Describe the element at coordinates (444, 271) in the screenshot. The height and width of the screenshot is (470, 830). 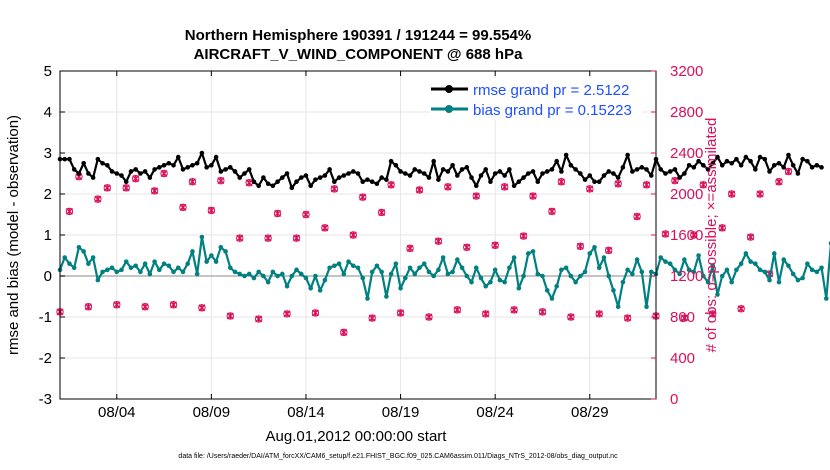
I see `bias-line` at that location.